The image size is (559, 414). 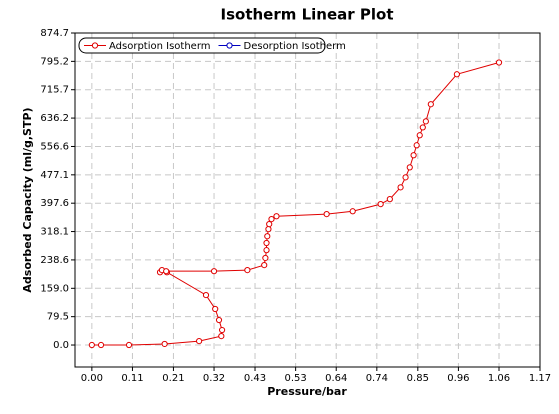 What do you see at coordinates (54, 260) in the screenshot?
I see `y-tick-label: 238.6` at bounding box center [54, 260].